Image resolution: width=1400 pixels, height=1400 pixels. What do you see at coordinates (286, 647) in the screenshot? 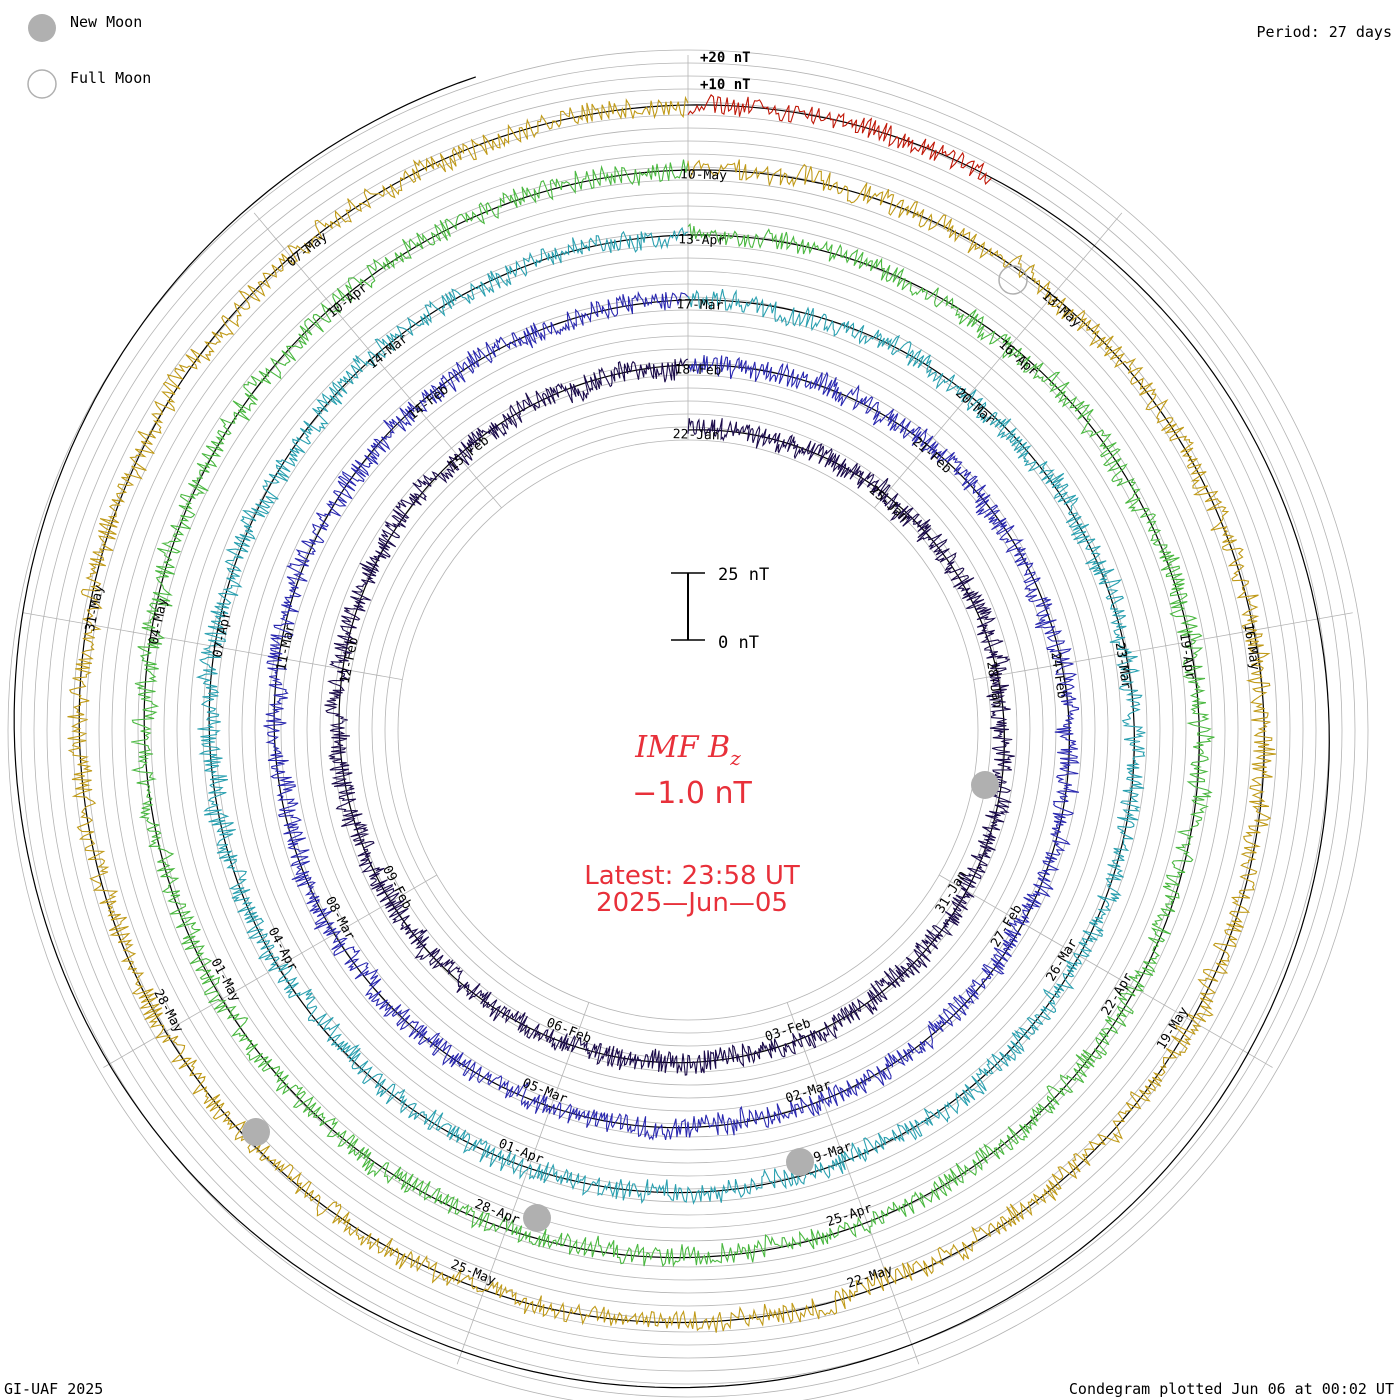
I see `date-label: 11-Mar` at bounding box center [286, 647].